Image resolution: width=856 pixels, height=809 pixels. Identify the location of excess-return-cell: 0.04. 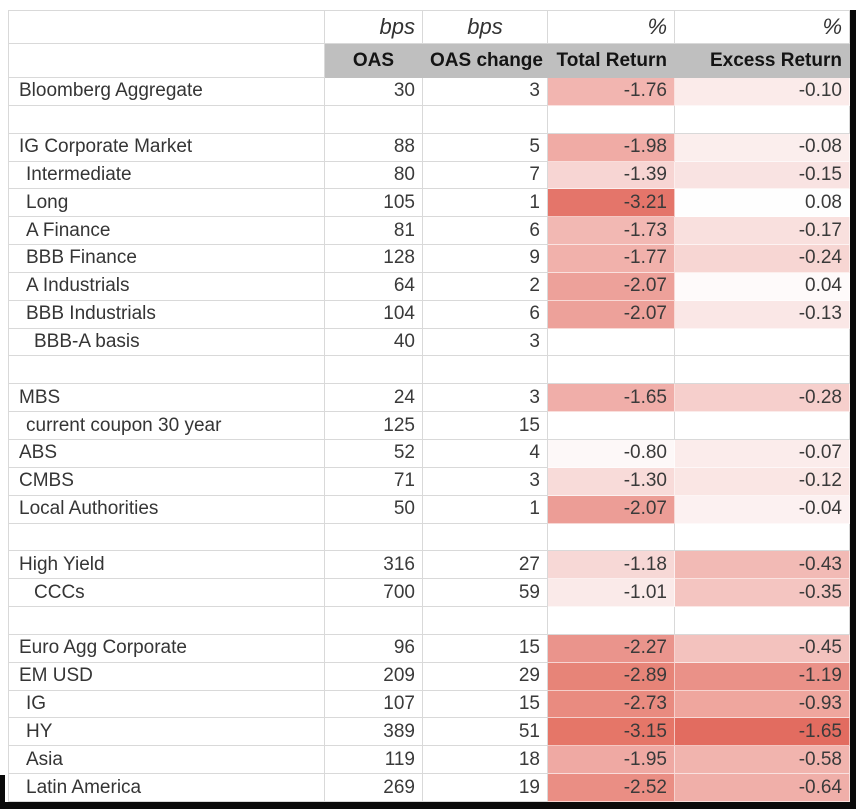
(762, 286).